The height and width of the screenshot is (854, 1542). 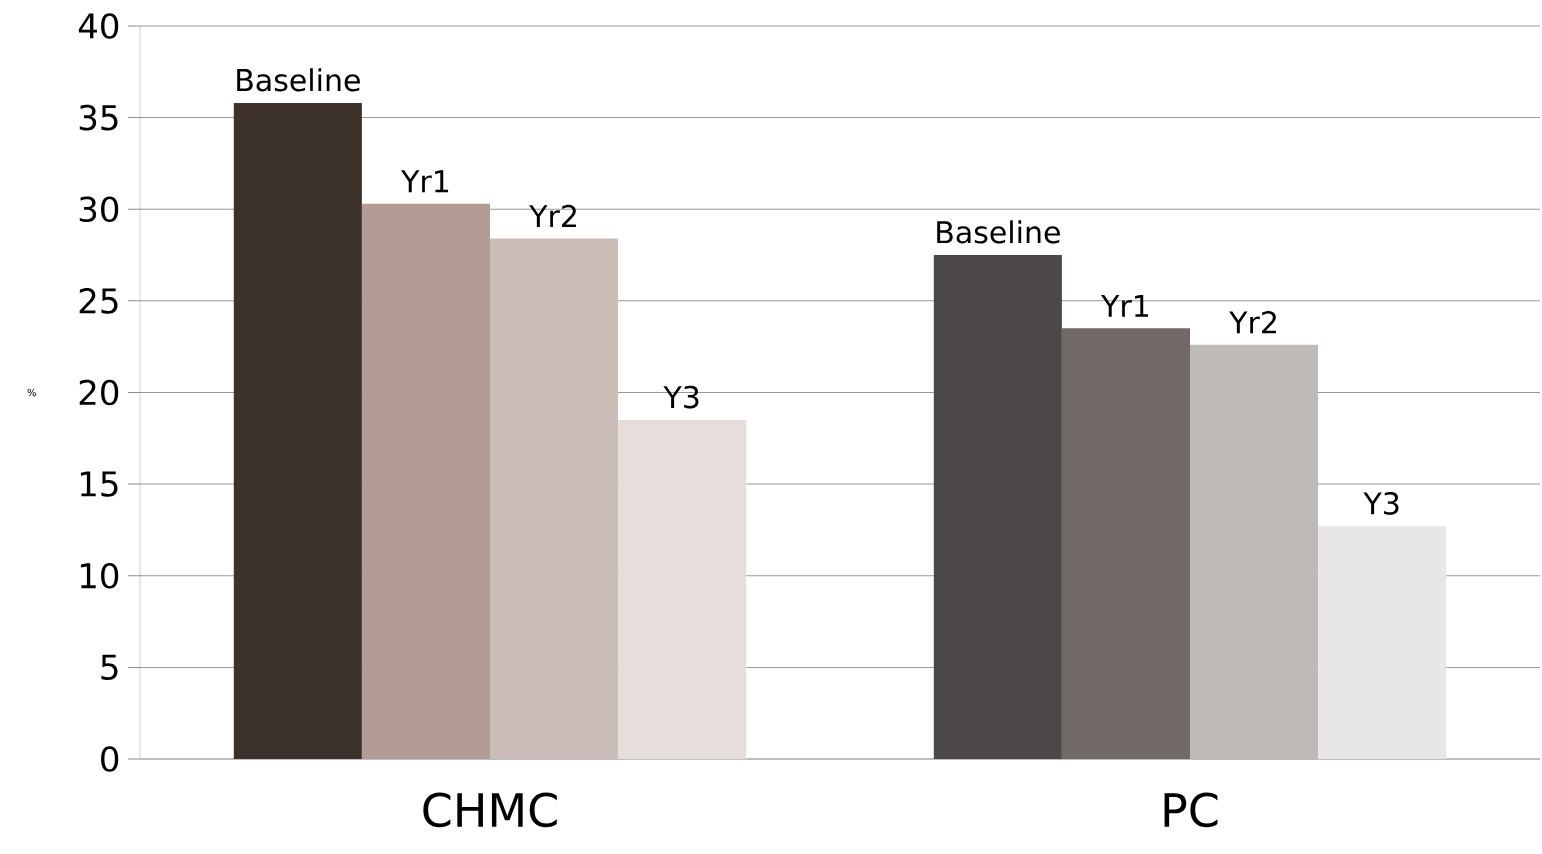 What do you see at coordinates (1381, 503) in the screenshot?
I see `series-label: Y3` at bounding box center [1381, 503].